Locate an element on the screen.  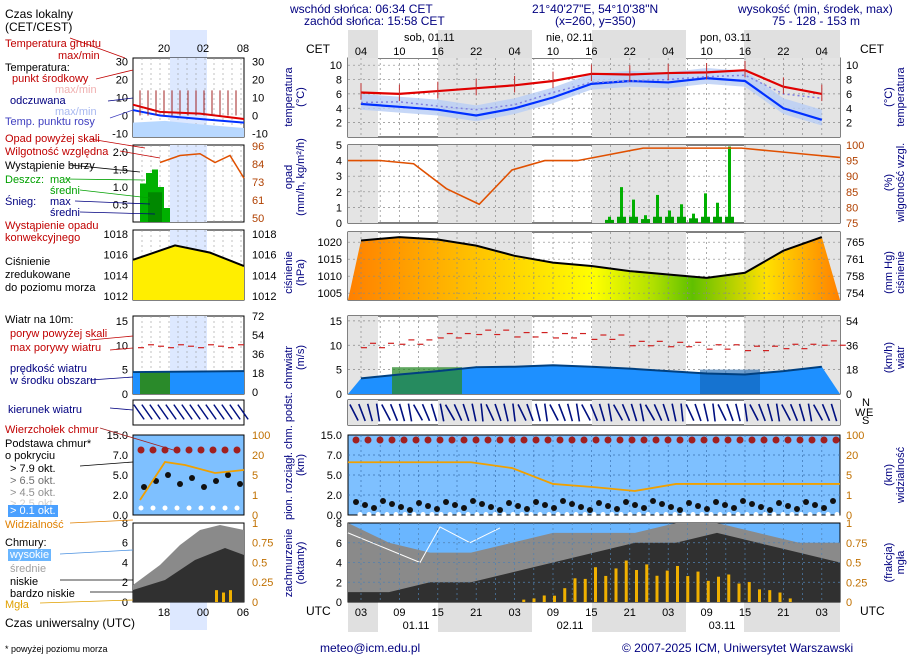
mini-cov-tick: 0 is located at coordinates (125, 603).